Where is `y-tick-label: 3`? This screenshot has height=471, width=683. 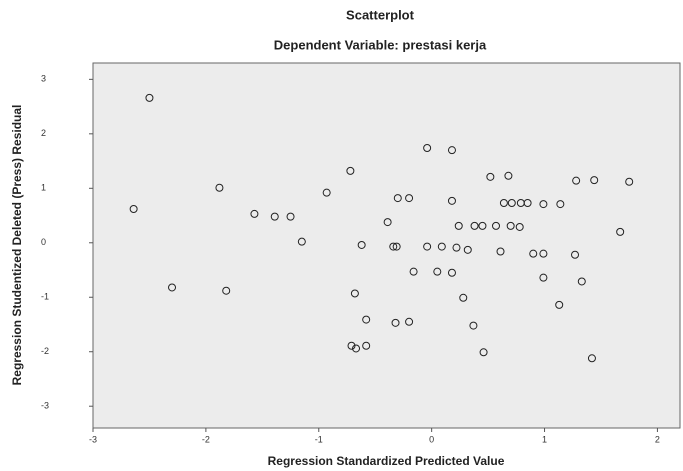 y-tick-label: 3 is located at coordinates (43, 79).